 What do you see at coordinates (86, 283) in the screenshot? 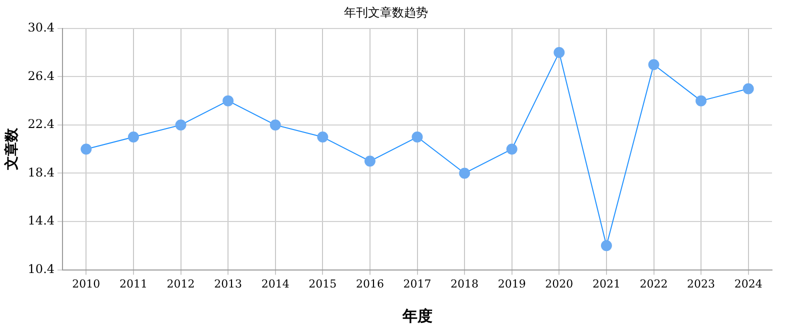
I see `x-tick-label: 2010` at bounding box center [86, 283].